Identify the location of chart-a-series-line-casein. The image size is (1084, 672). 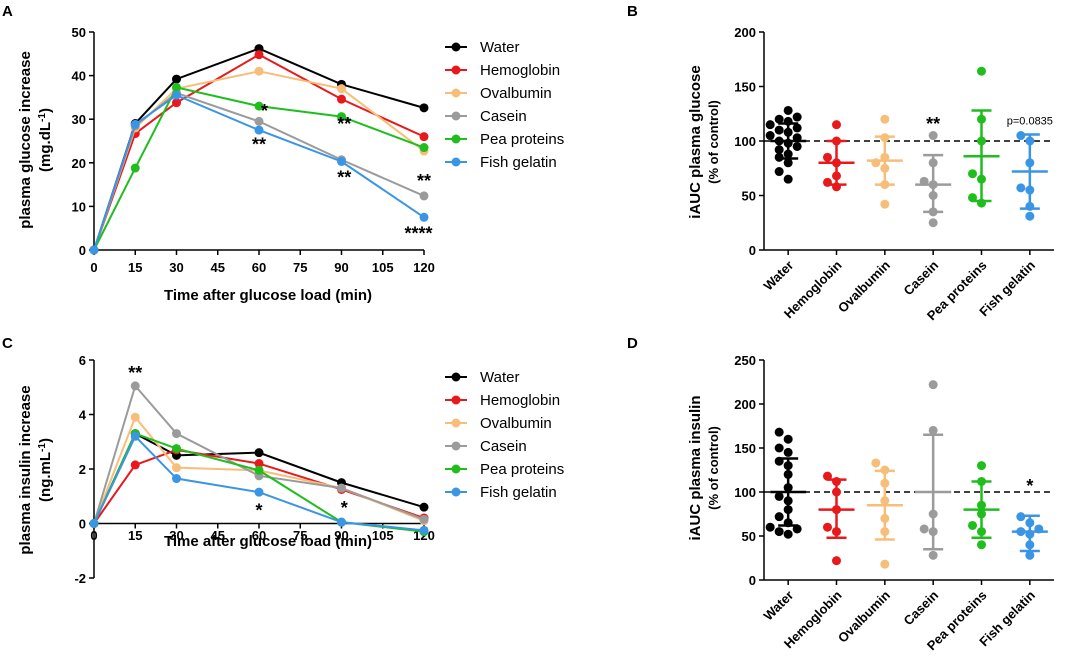
(259, 171).